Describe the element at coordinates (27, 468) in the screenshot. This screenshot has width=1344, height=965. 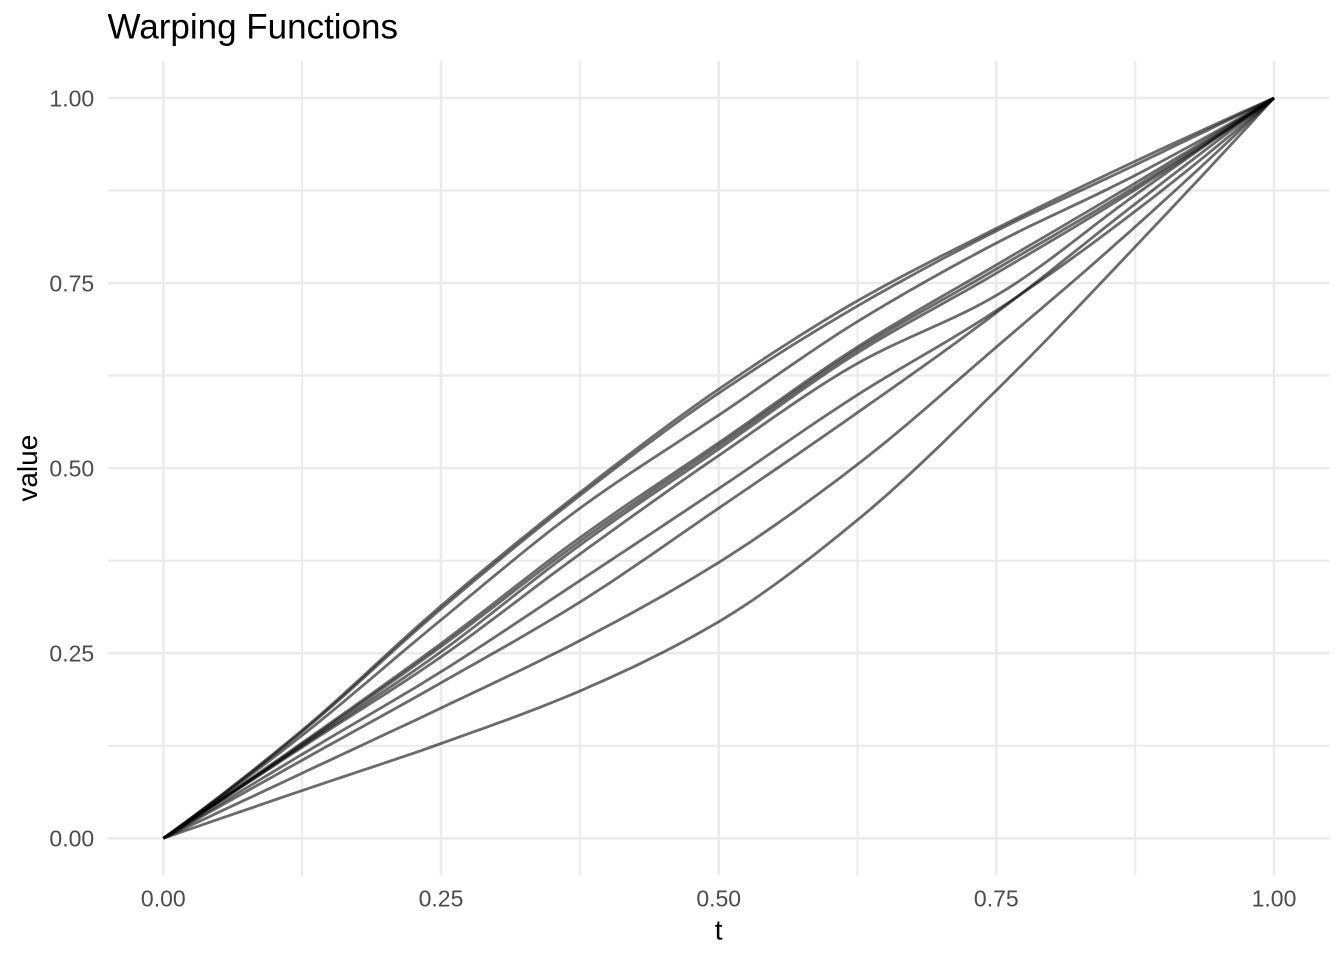
I see `svg-text: value` at that location.